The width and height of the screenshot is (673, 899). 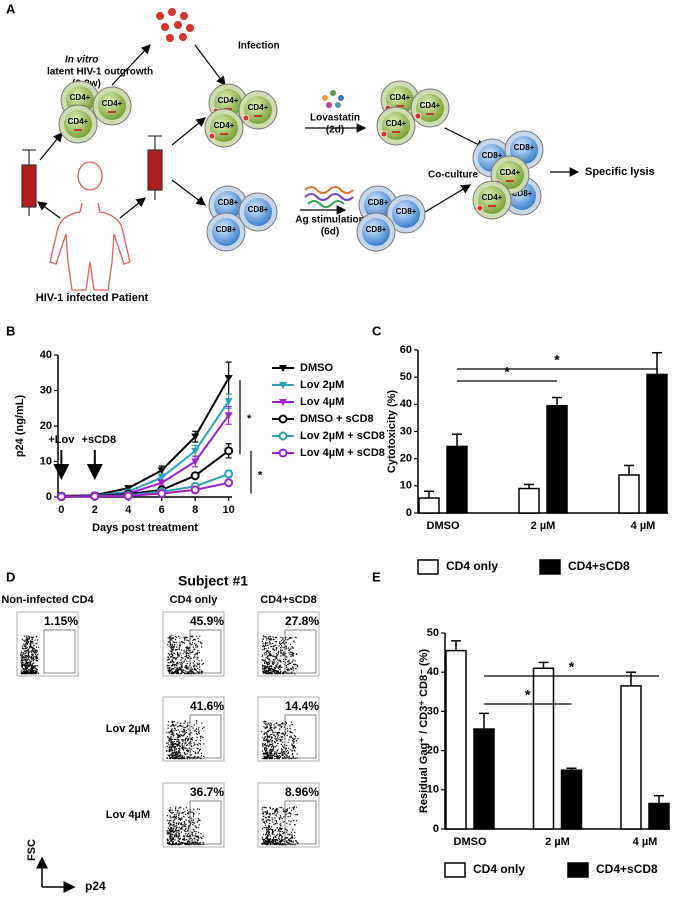 I want to click on gate-percent: 36.7%, so click(x=207, y=792).